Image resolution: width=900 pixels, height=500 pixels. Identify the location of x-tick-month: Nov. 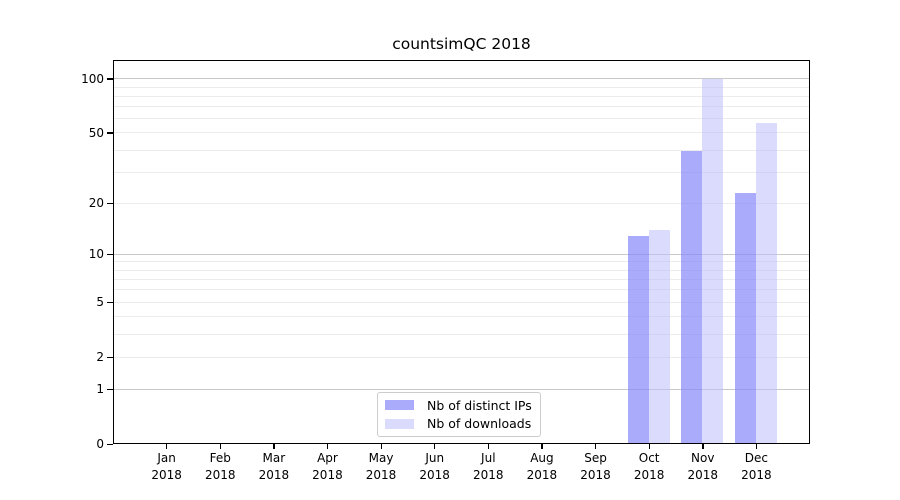
(703, 458).